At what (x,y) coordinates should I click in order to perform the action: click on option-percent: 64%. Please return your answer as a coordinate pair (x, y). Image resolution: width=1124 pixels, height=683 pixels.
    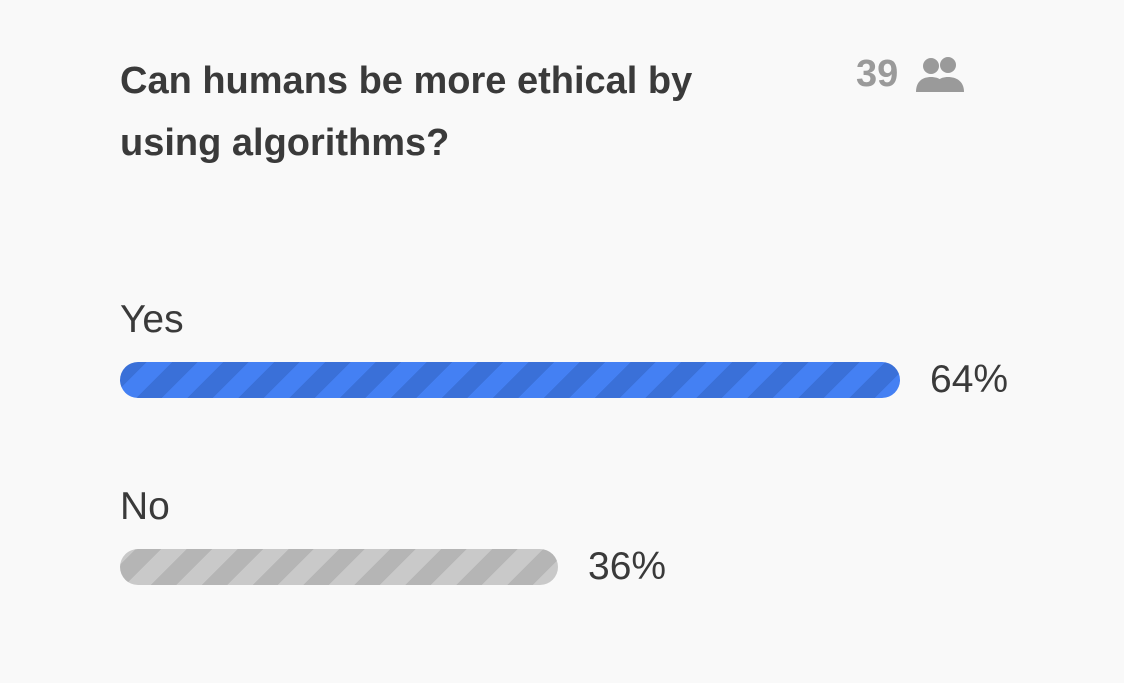
    Looking at the image, I should click on (969, 379).